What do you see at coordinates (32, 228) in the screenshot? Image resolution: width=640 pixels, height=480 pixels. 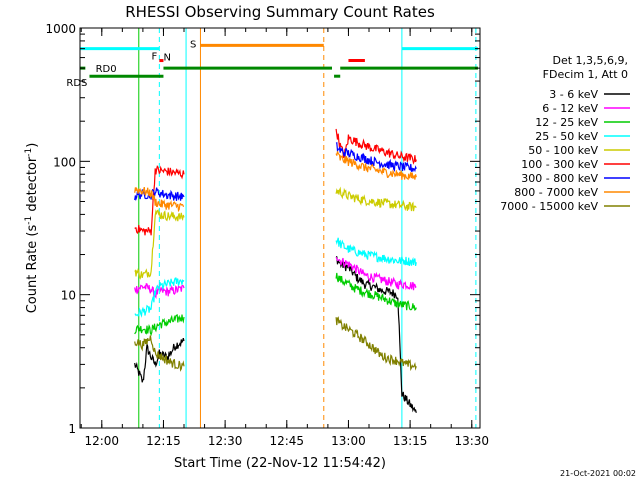 I see `y-axis-label: Count Rate (s-1 detector-1)` at bounding box center [32, 228].